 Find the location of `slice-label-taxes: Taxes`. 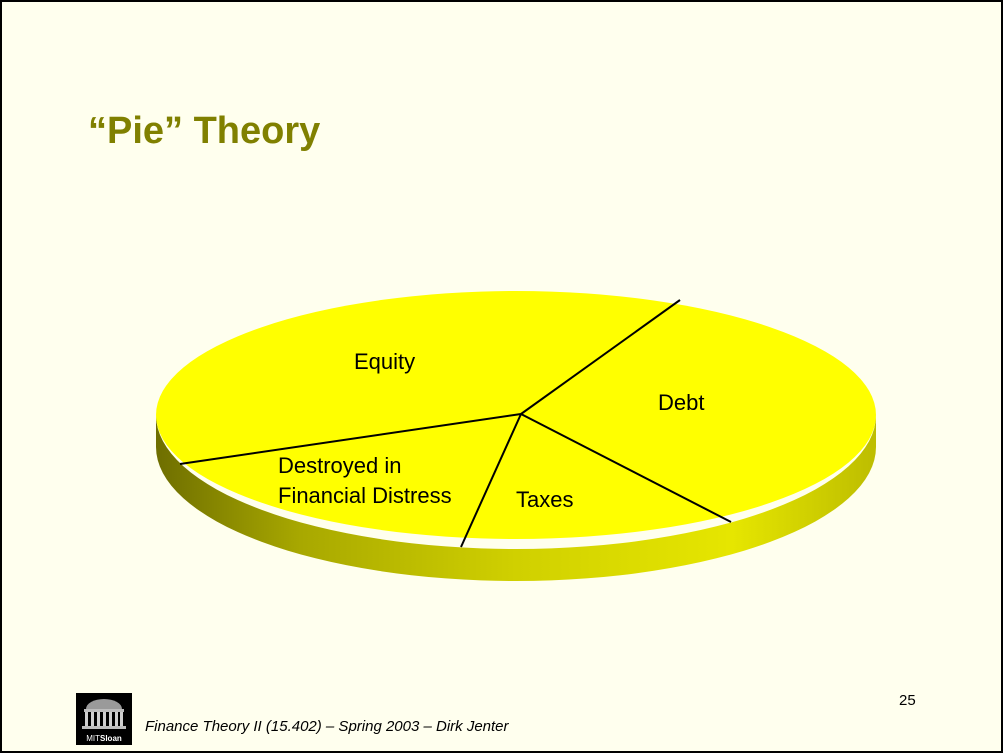

slice-label-taxes: Taxes is located at coordinates (545, 499).